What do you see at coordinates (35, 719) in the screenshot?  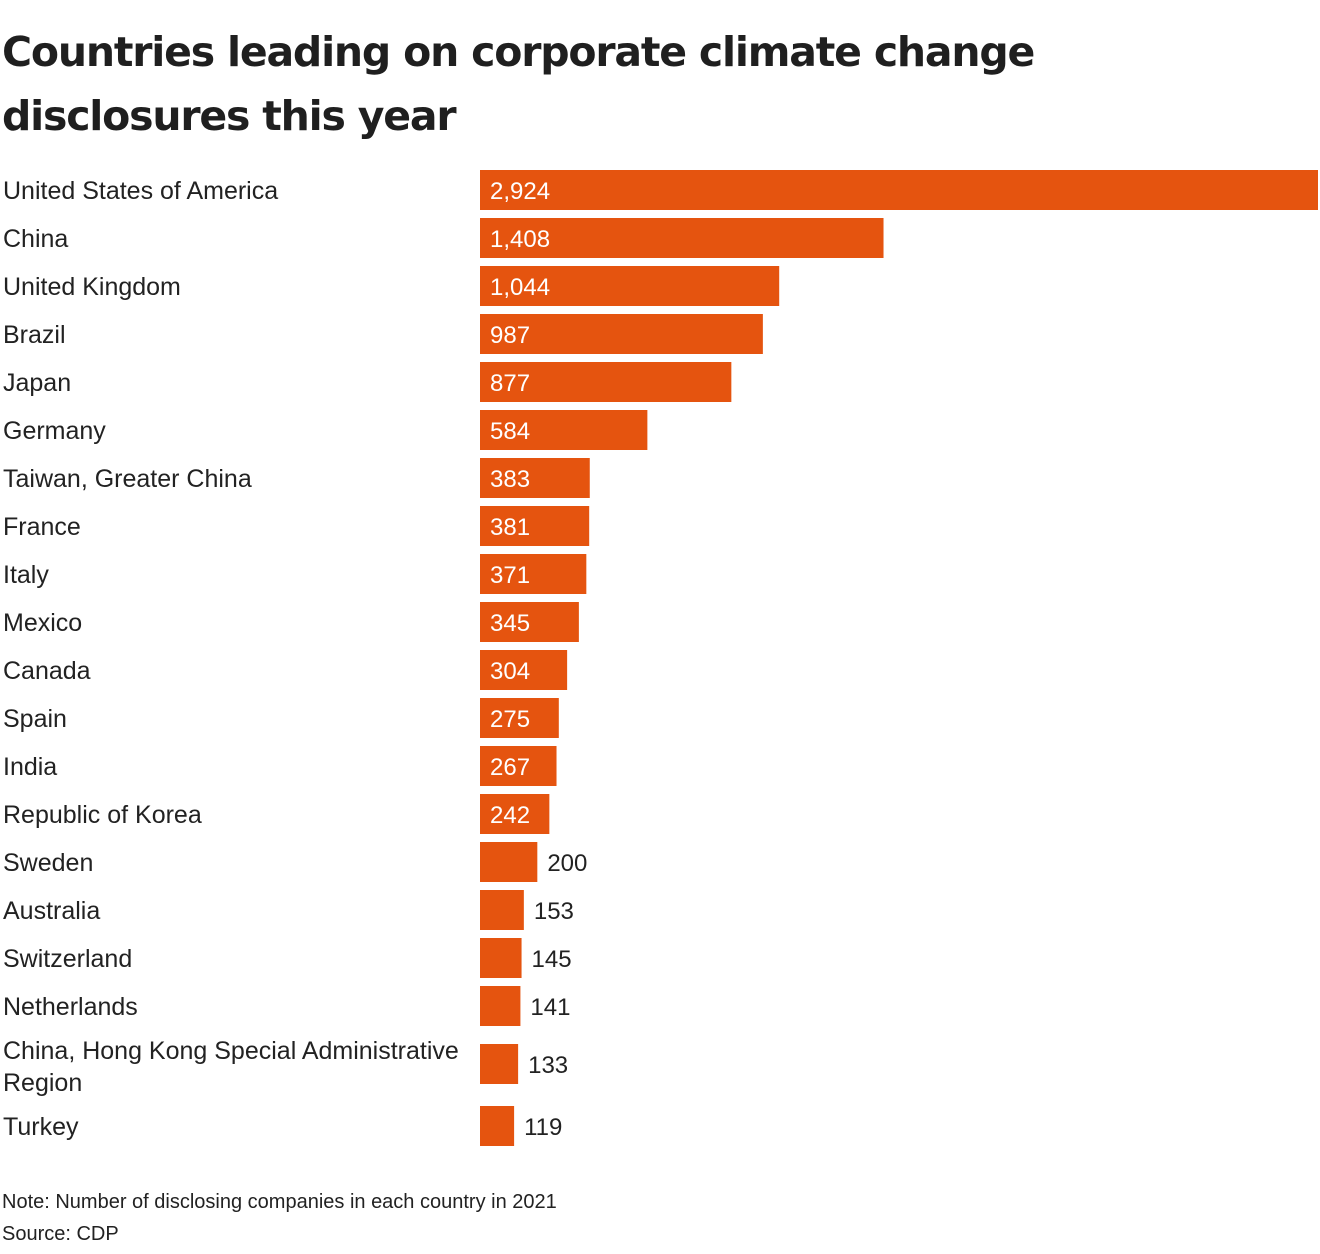 I see `category-label: Spain` at bounding box center [35, 719].